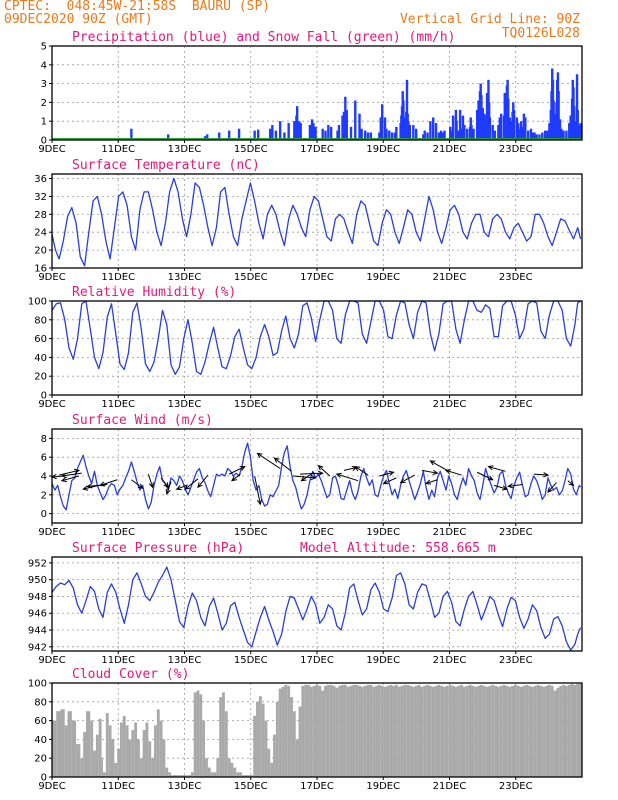  Describe the element at coordinates (44, 396) in the screenshot. I see `panel-3-ytick-label: 0` at that location.